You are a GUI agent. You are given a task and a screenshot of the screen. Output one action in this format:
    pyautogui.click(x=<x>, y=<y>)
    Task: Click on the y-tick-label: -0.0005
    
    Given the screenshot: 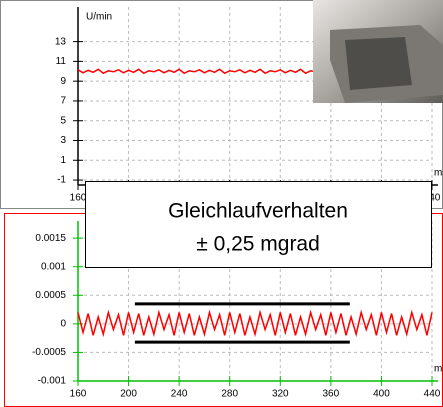 What is the action you would take?
    pyautogui.click(x=49, y=352)
    